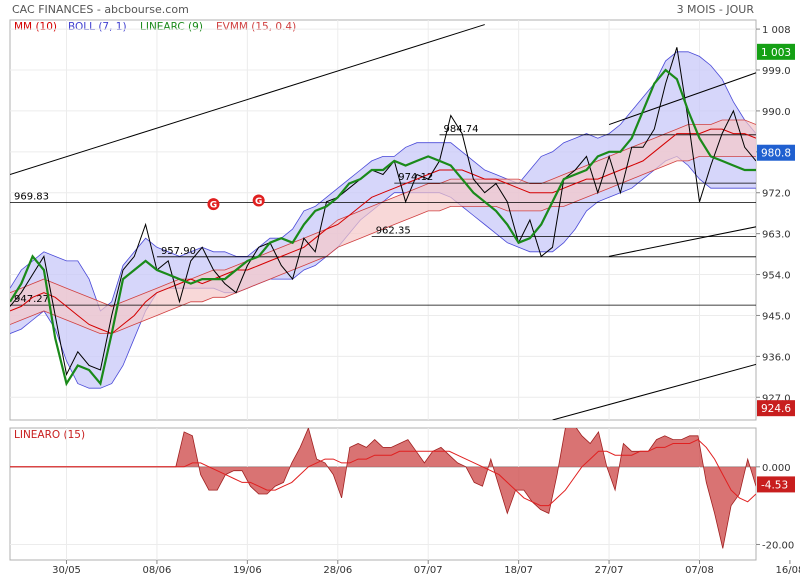  Describe the element at coordinates (171, 27) in the screenshot. I see `legend-linearc: LINEARC (9)` at that location.